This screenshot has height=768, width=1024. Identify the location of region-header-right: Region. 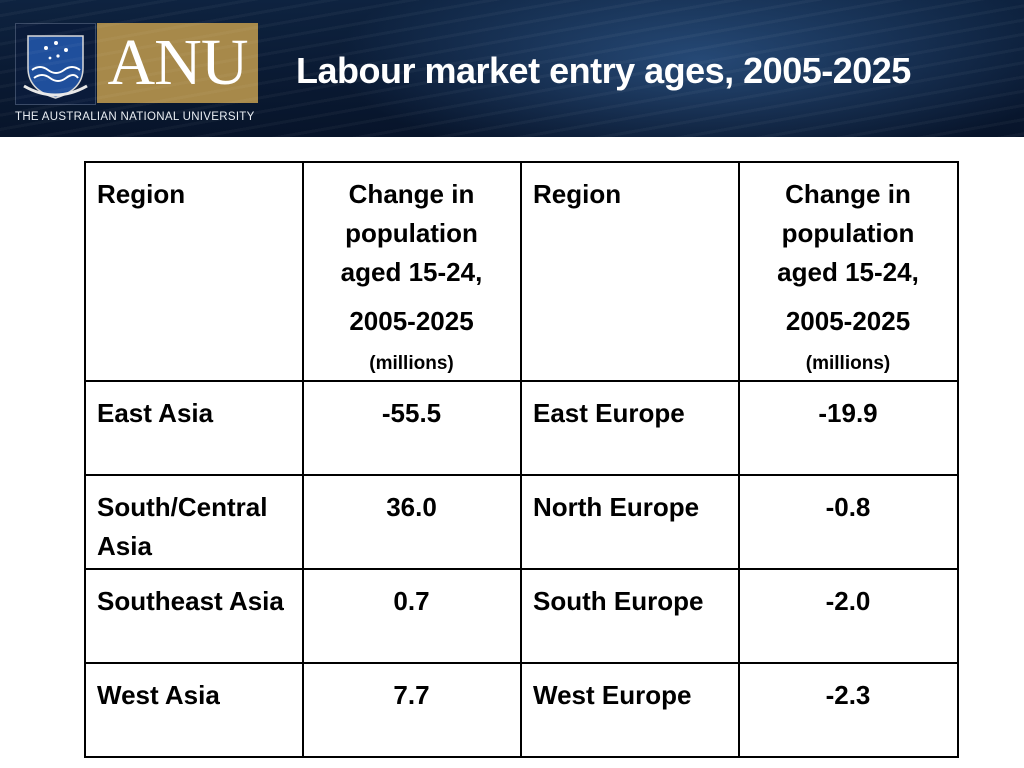
(630, 271).